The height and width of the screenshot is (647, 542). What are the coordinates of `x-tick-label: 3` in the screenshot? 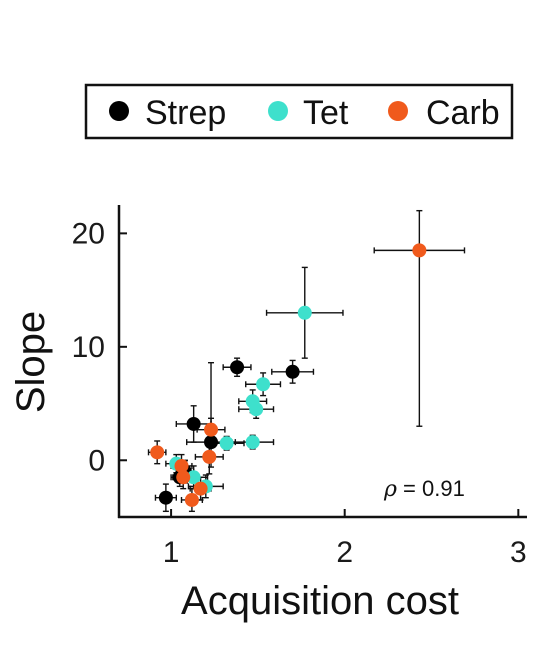 It's located at (518, 552).